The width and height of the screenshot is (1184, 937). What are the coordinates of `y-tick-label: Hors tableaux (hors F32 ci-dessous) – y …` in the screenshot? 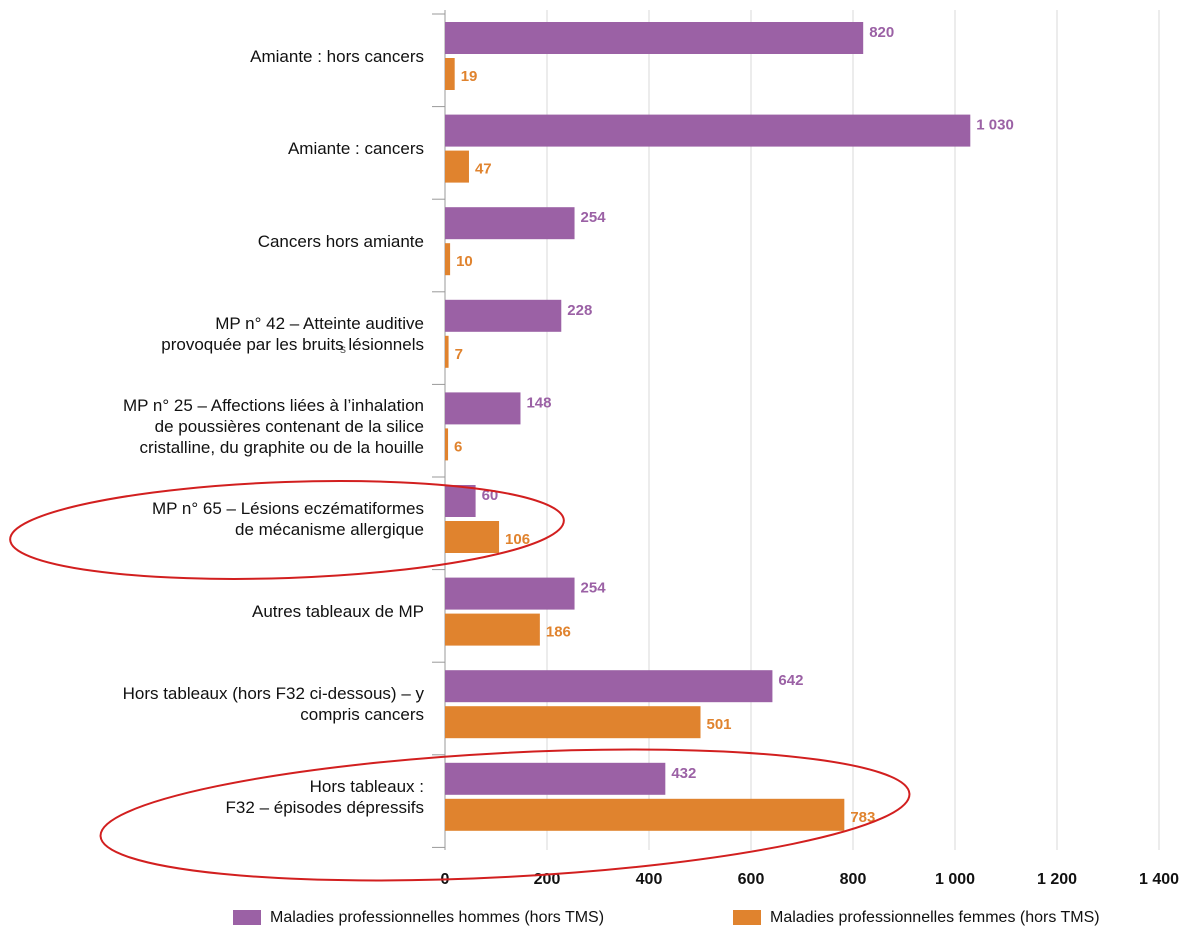 It's located at (273, 704).